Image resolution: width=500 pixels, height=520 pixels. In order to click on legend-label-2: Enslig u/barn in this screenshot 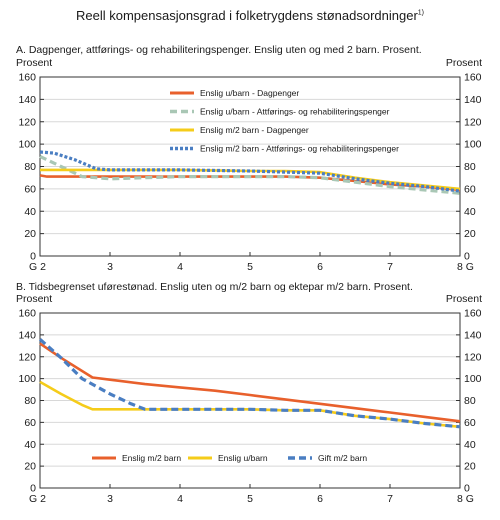, I will do `click(243, 458)`.